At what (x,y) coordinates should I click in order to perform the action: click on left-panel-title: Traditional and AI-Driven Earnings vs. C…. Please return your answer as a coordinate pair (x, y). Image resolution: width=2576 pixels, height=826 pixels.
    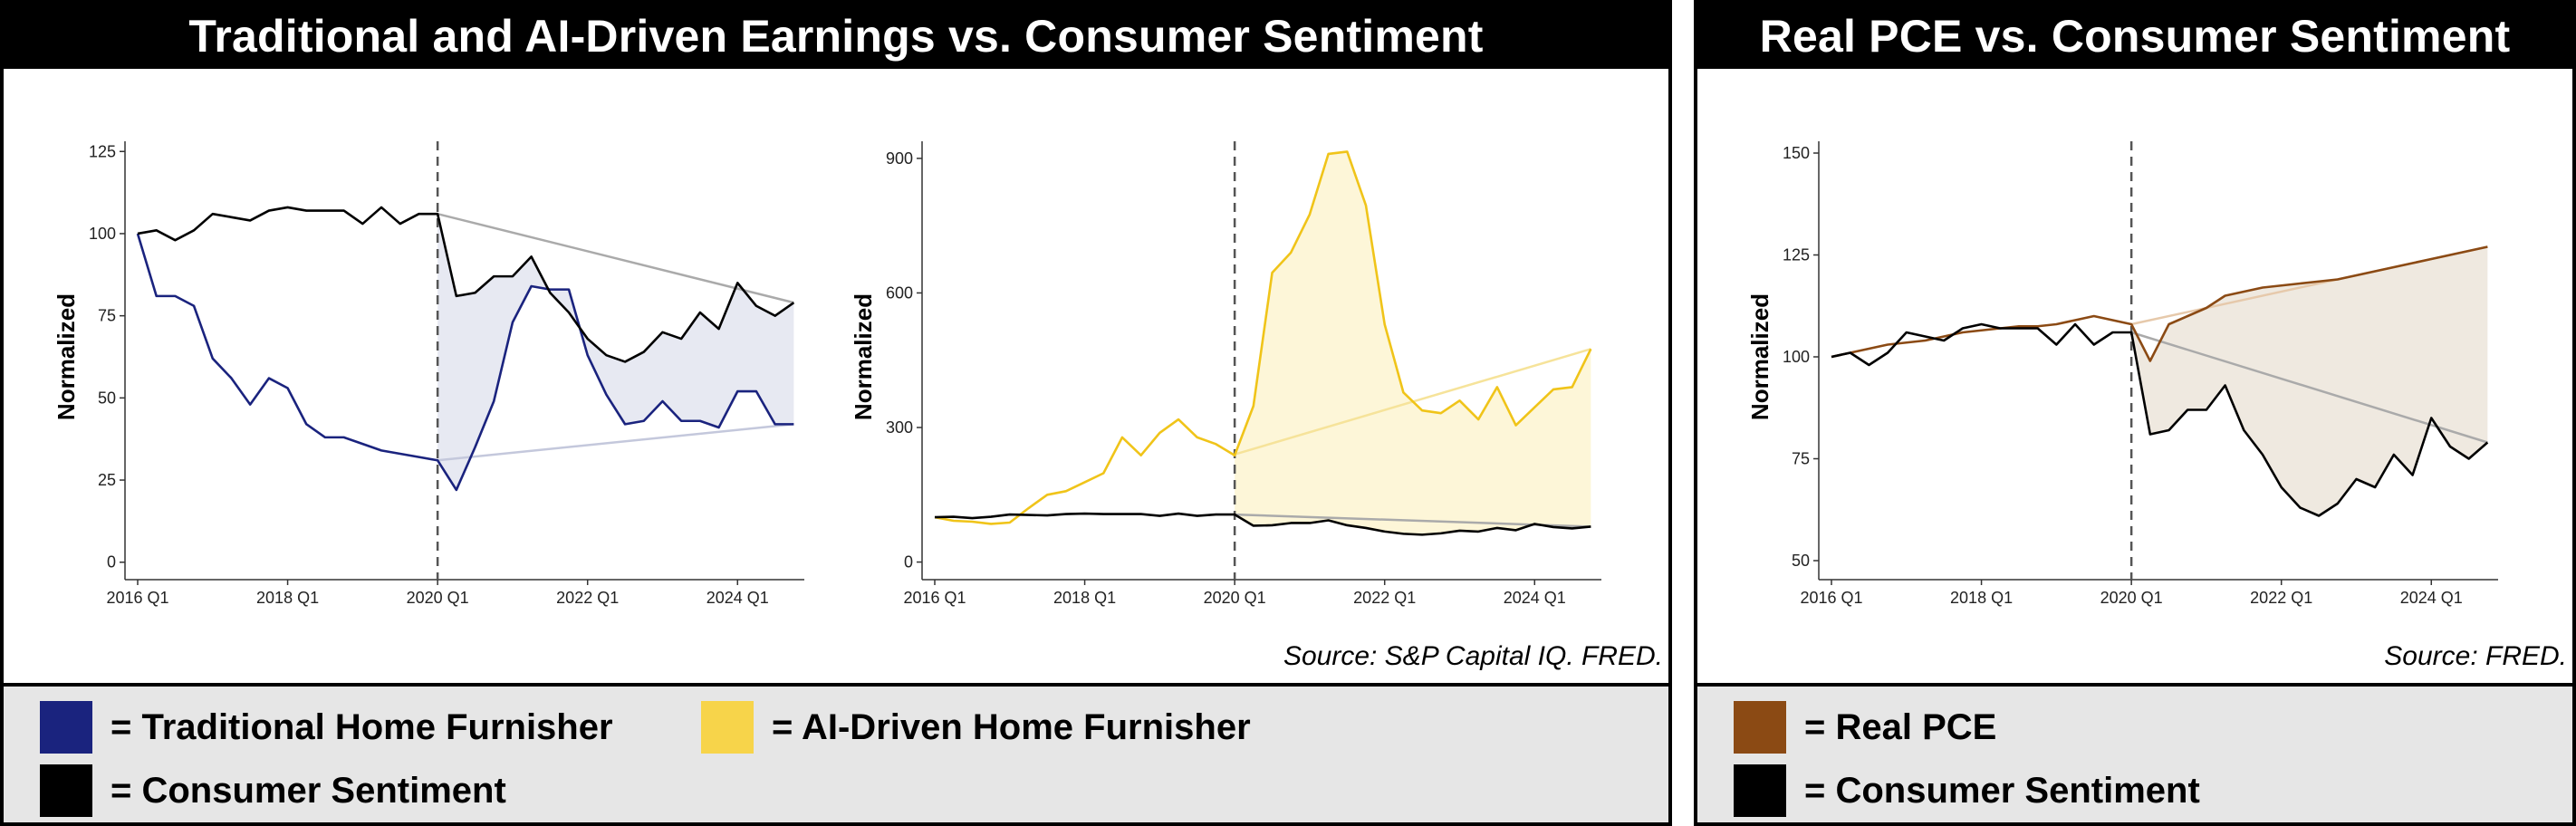
    Looking at the image, I should click on (836, 36).